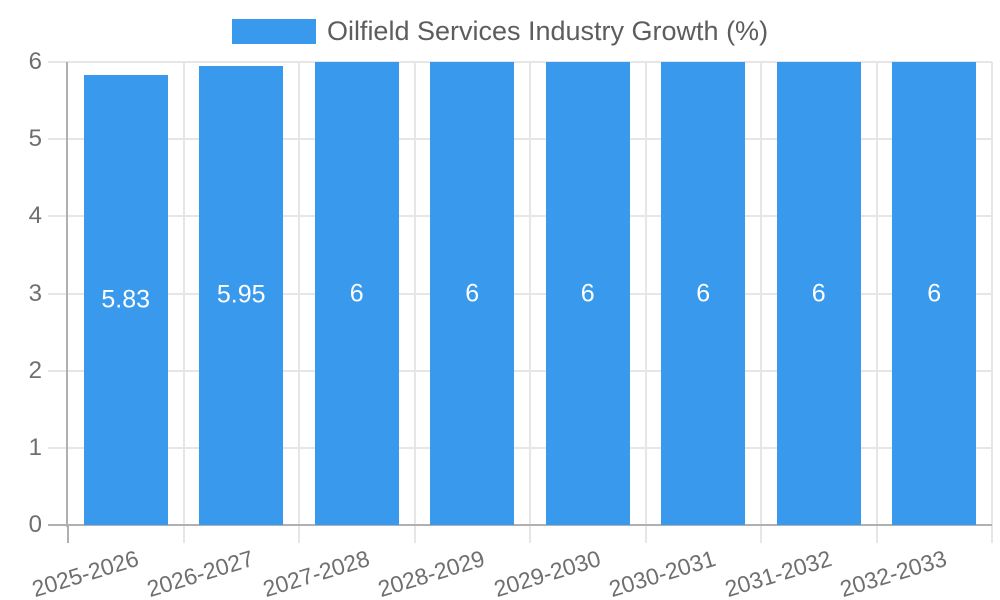 The image size is (1000, 600). Describe the element at coordinates (85, 572) in the screenshot. I see `x-axis-label: 2025-2026` at that location.